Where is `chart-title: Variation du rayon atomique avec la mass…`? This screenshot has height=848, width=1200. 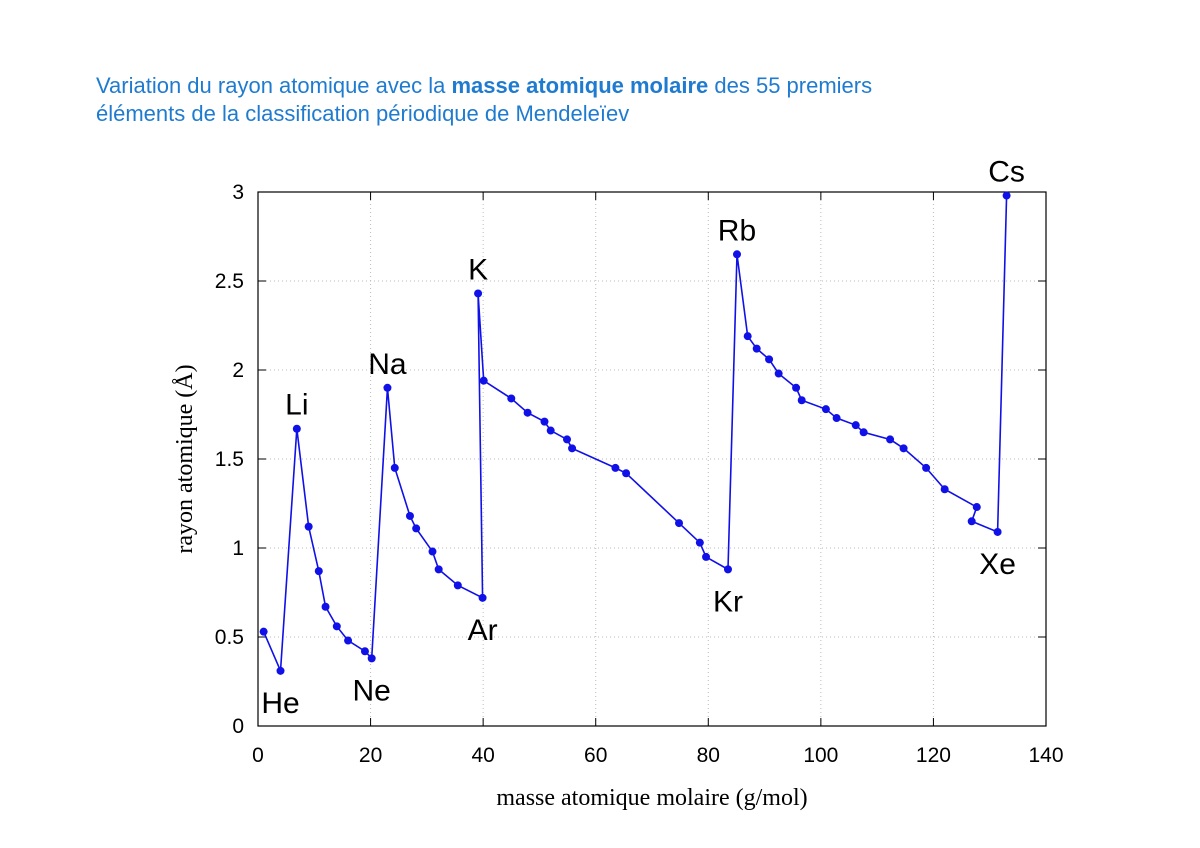
chart-title: Variation du rayon atomique avec la mass… is located at coordinates (484, 100).